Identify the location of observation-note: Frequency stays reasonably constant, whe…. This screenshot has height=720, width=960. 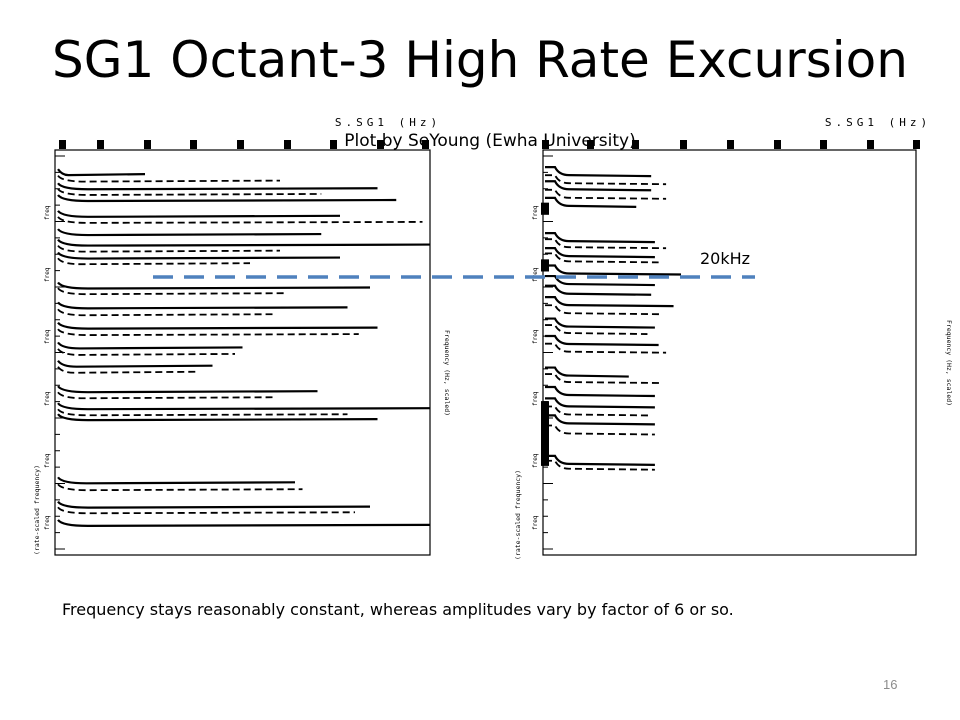
(398, 609).